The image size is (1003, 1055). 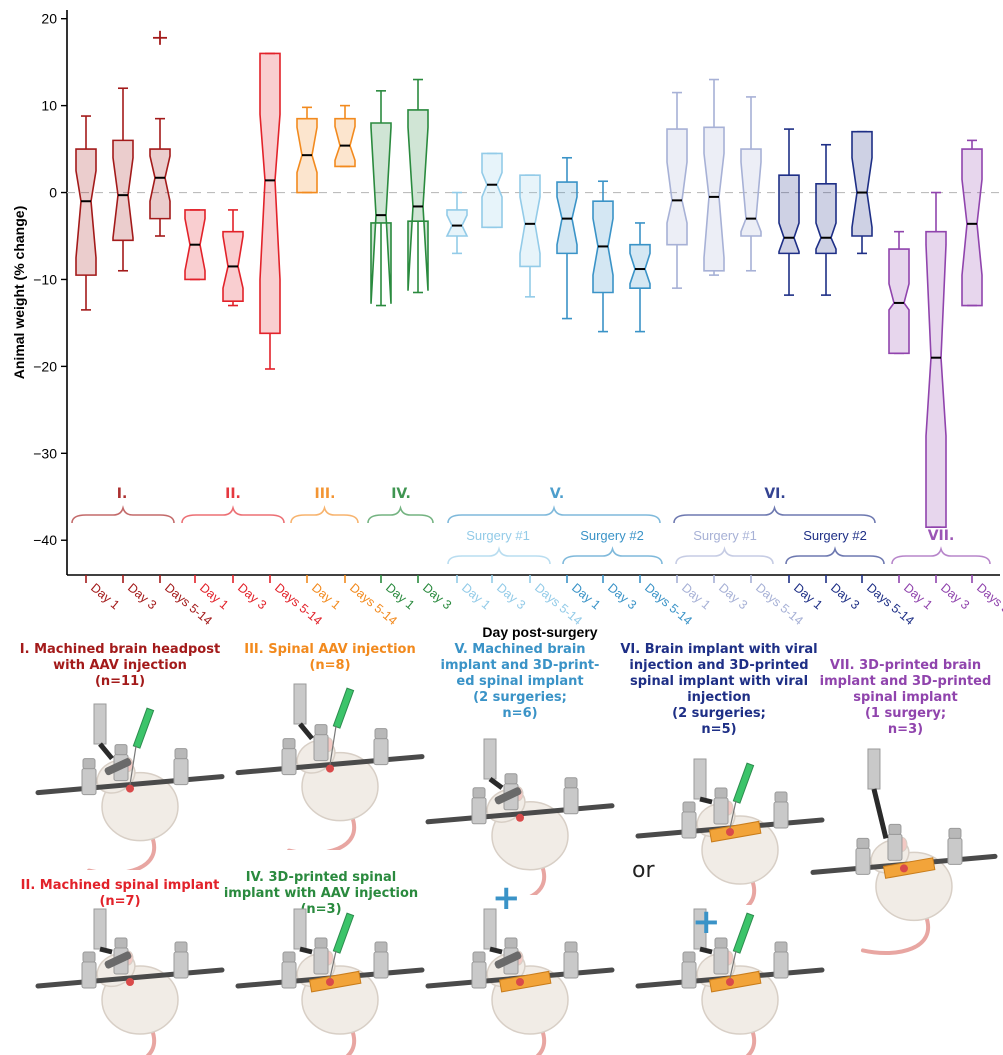 What do you see at coordinates (330, 649) in the screenshot?
I see `panel-III-line-1: III. Spinal AAV injection` at bounding box center [330, 649].